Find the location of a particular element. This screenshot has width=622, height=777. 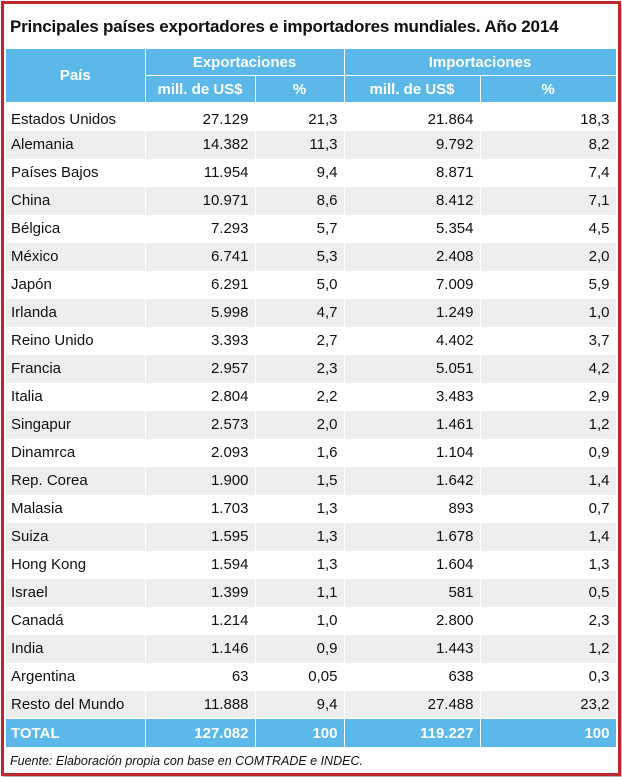

imp-pct-cell: 2,0 is located at coordinates (548, 256).